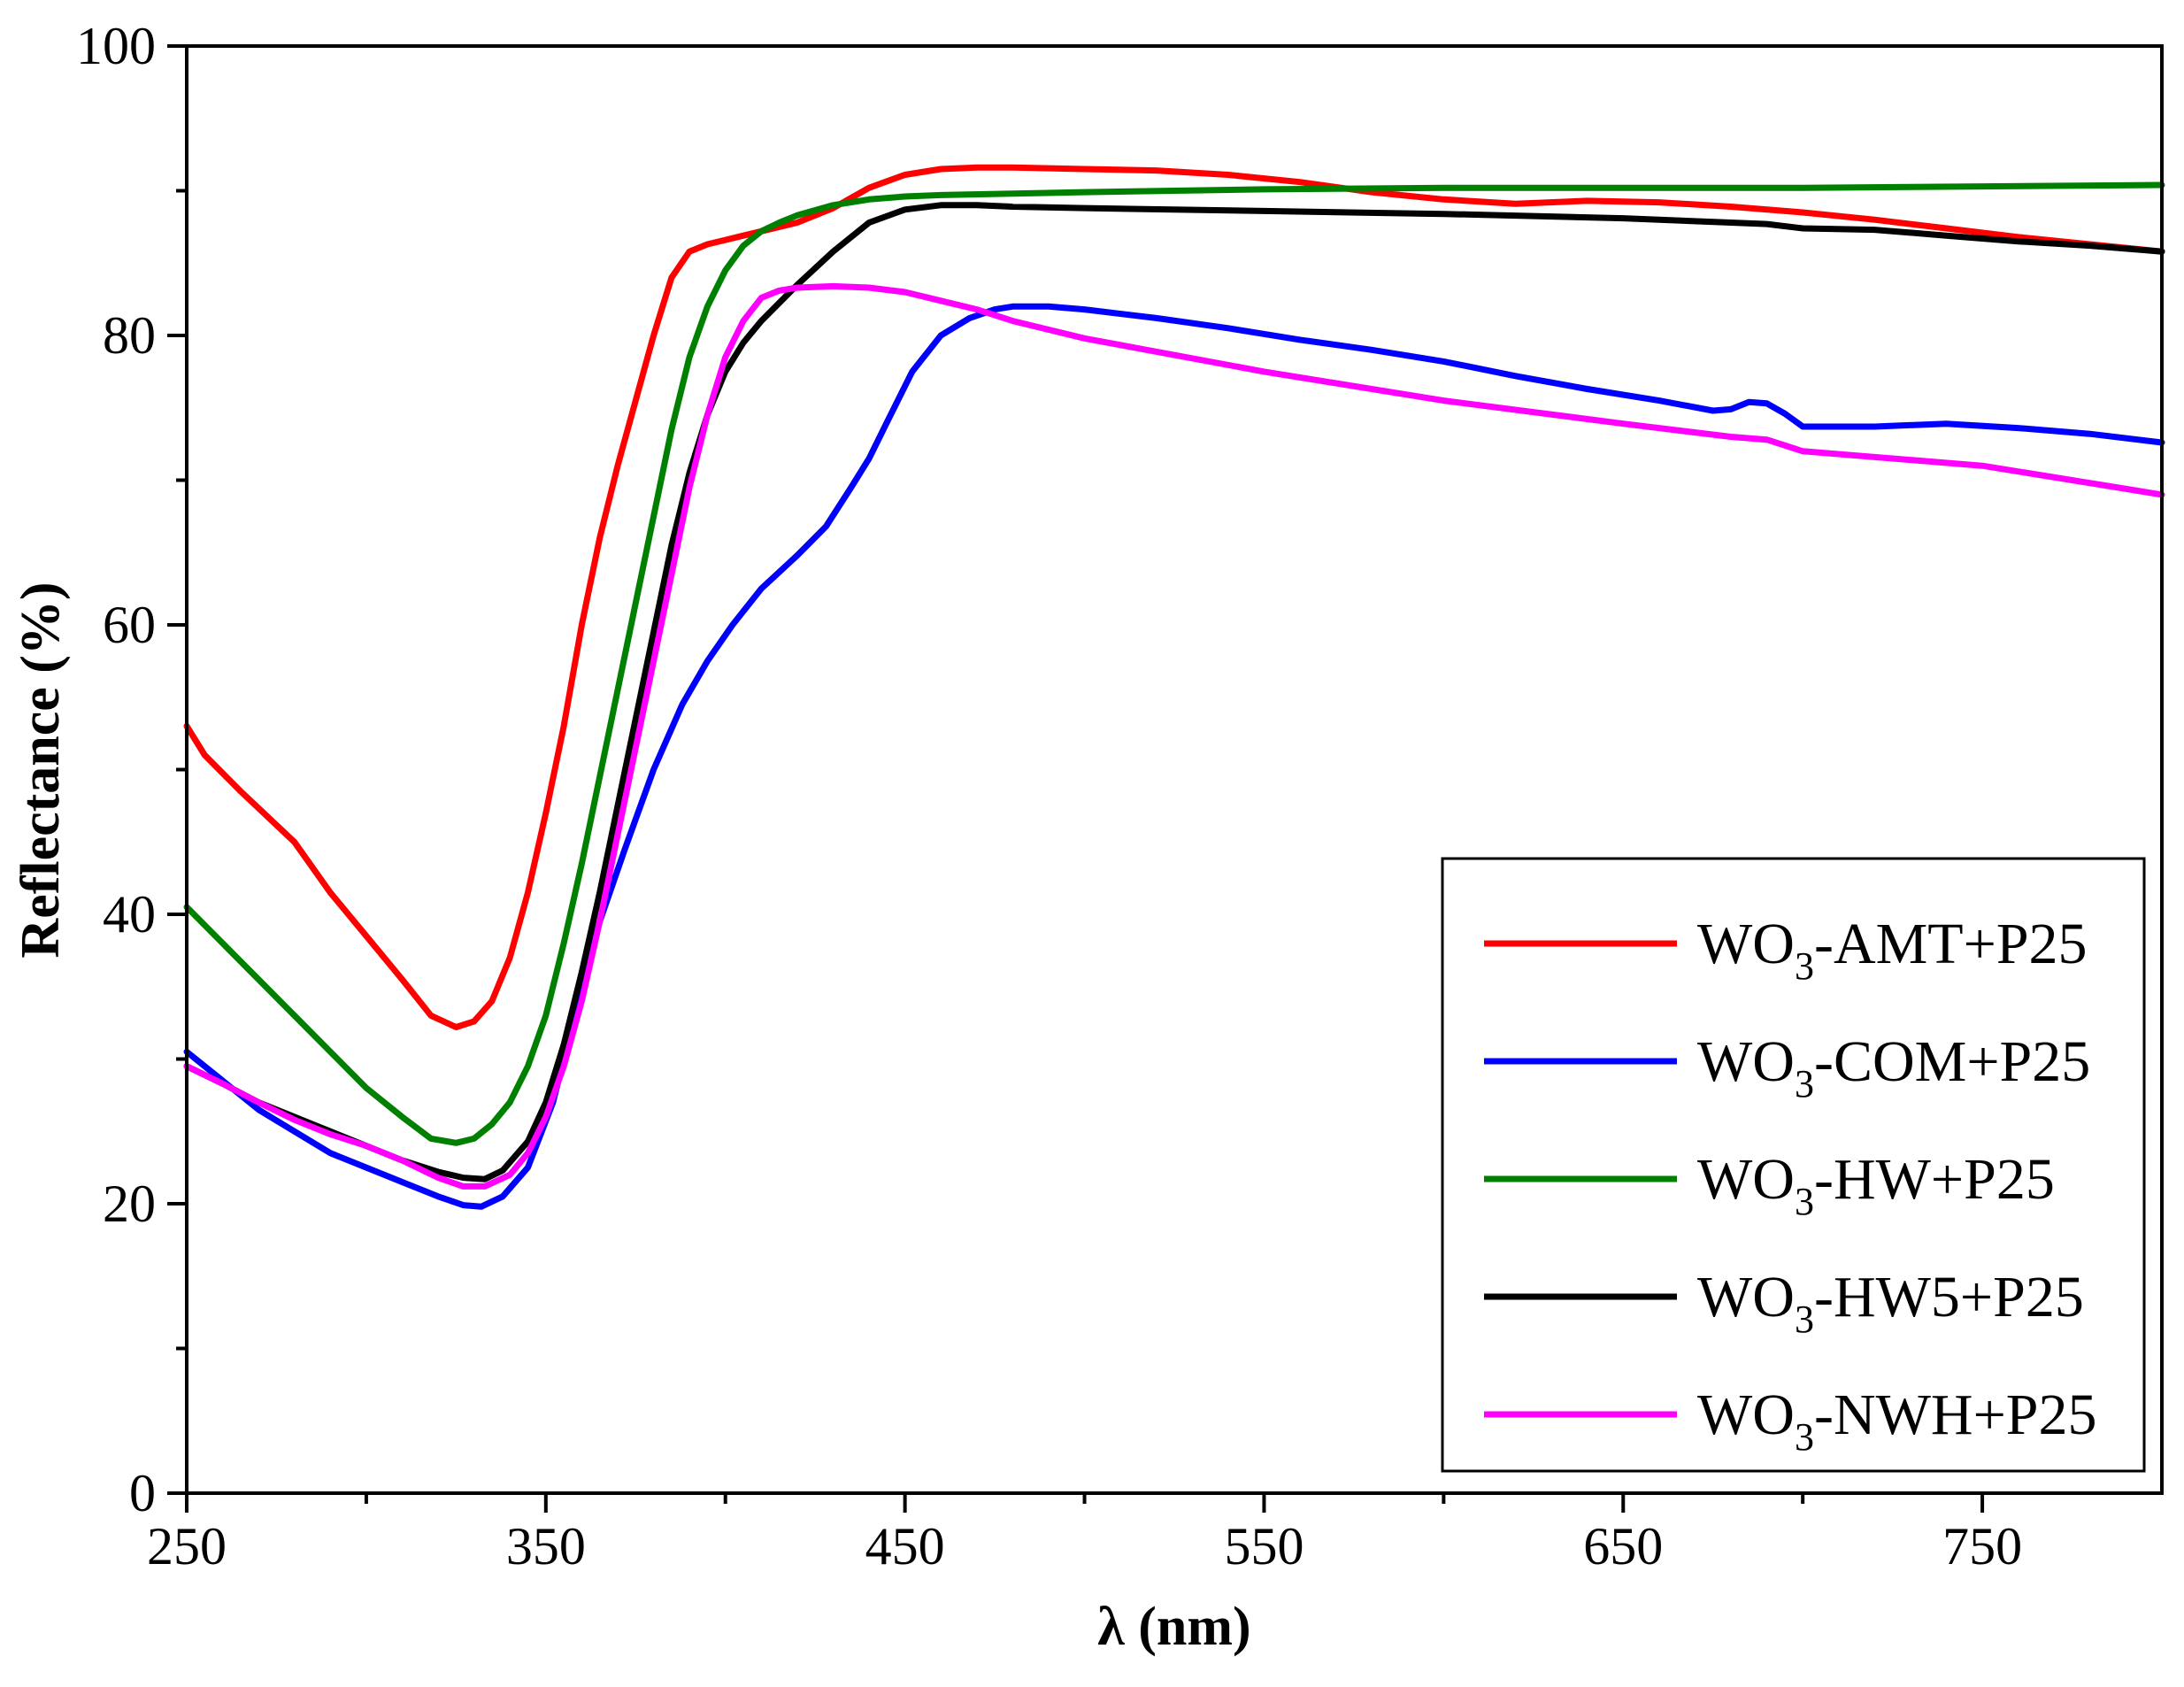 This screenshot has height=1687, width=2184. I want to click on legend-label-3: WO3-HW+P25, so click(1876, 1185).